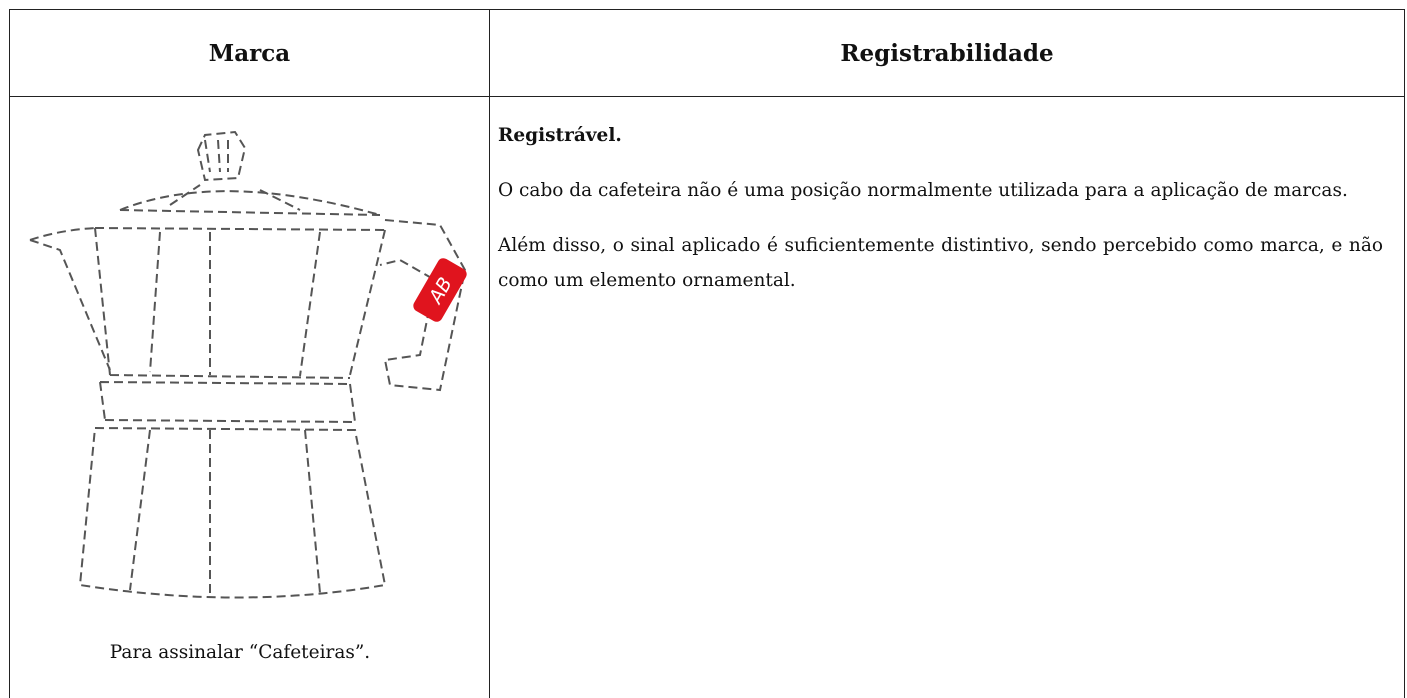 This screenshot has height=698, width=1407. What do you see at coordinates (560, 135) in the screenshot?
I see `verdict: Registrável.` at bounding box center [560, 135].